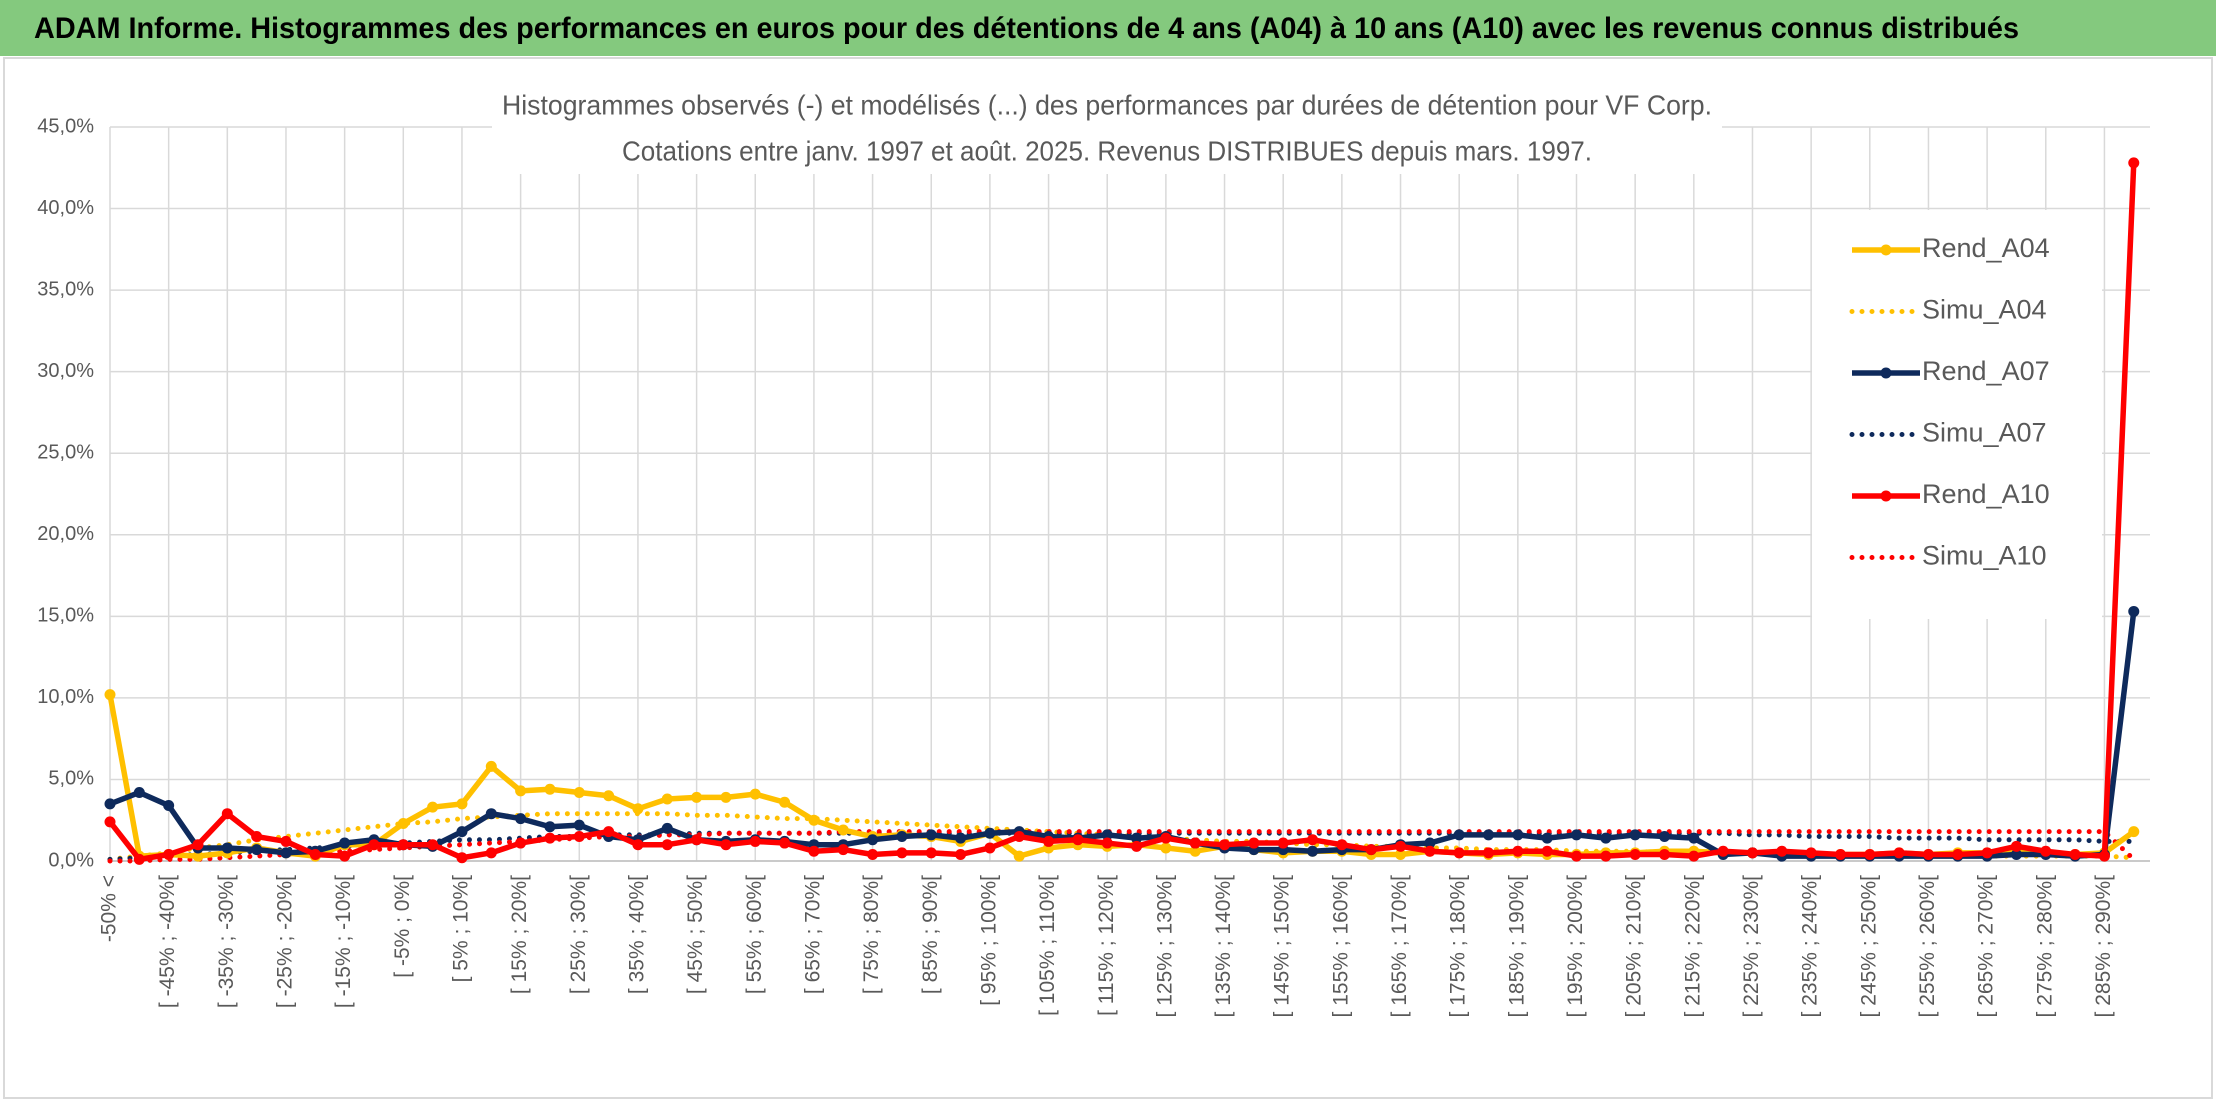 Image resolution: width=2216 pixels, height=1102 pixels. I want to click on x-tick-label: [ 165% ; 170%[, so click(1399, 946).